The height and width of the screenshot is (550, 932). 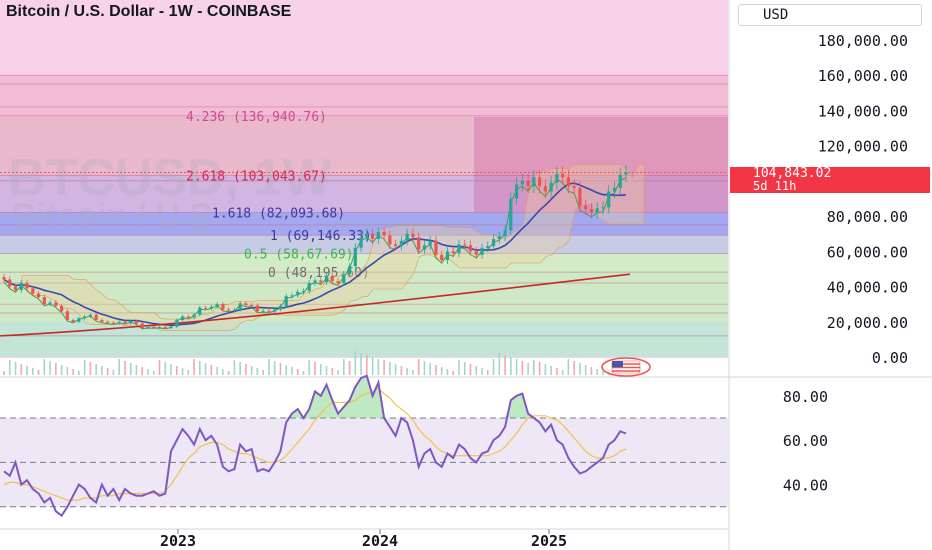 I want to click on rsi-tick-label: 60.00, so click(x=805, y=441).